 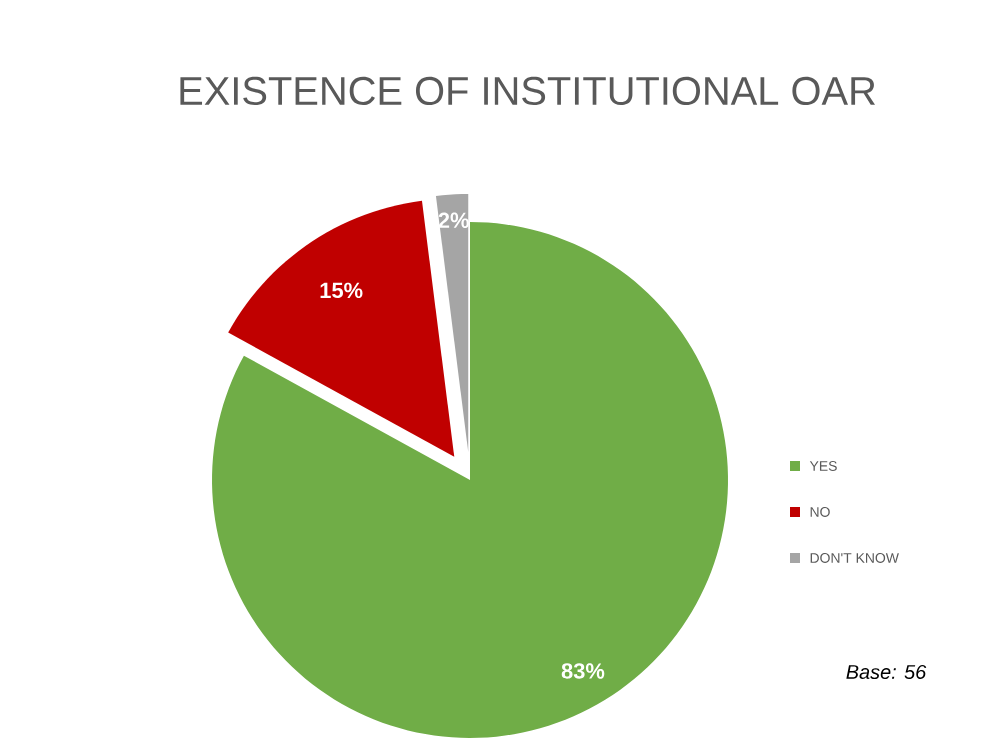 What do you see at coordinates (583, 671) in the screenshot?
I see `data-label: 83%` at bounding box center [583, 671].